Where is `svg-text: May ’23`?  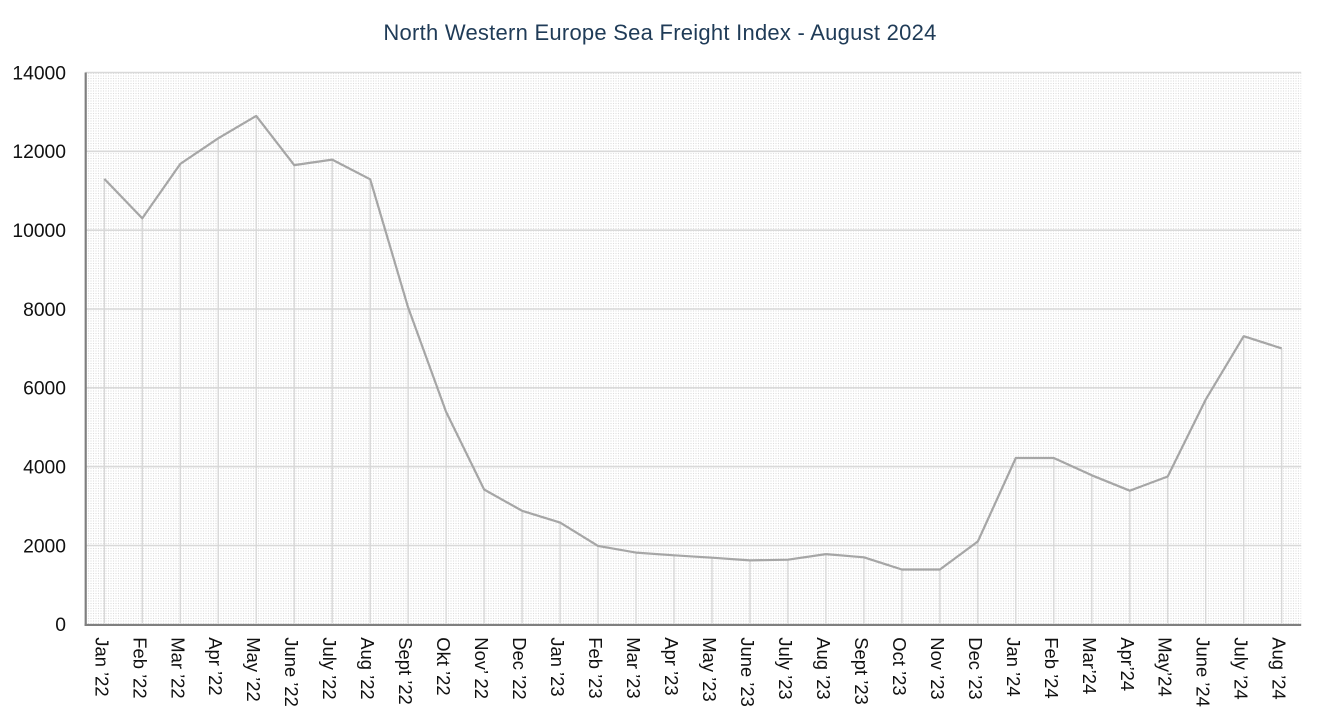
svg-text: May ’23 is located at coordinates (709, 669).